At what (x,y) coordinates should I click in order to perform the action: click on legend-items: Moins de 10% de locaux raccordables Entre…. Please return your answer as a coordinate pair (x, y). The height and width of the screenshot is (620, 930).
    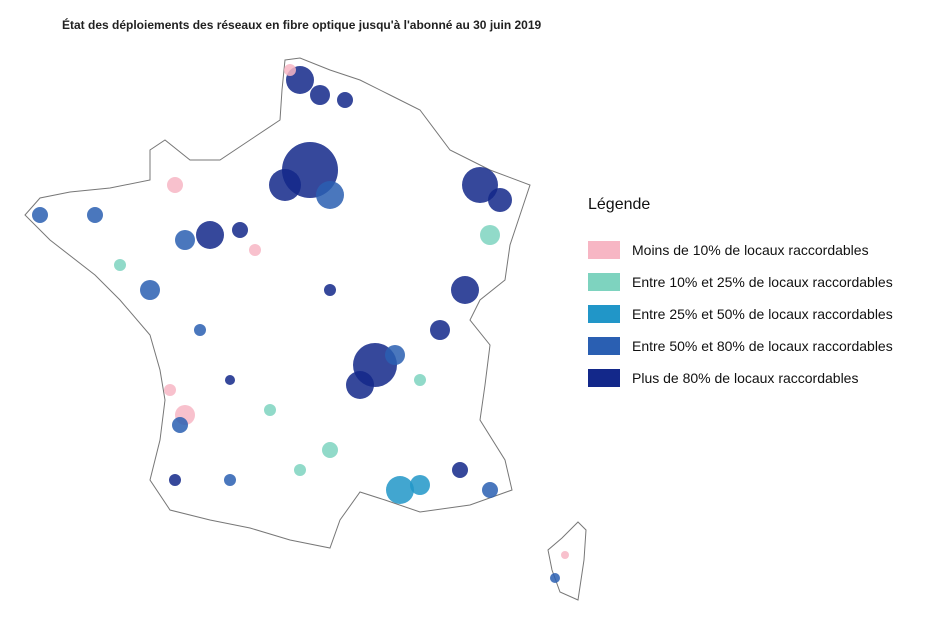
    Looking at the image, I should click on (753, 314).